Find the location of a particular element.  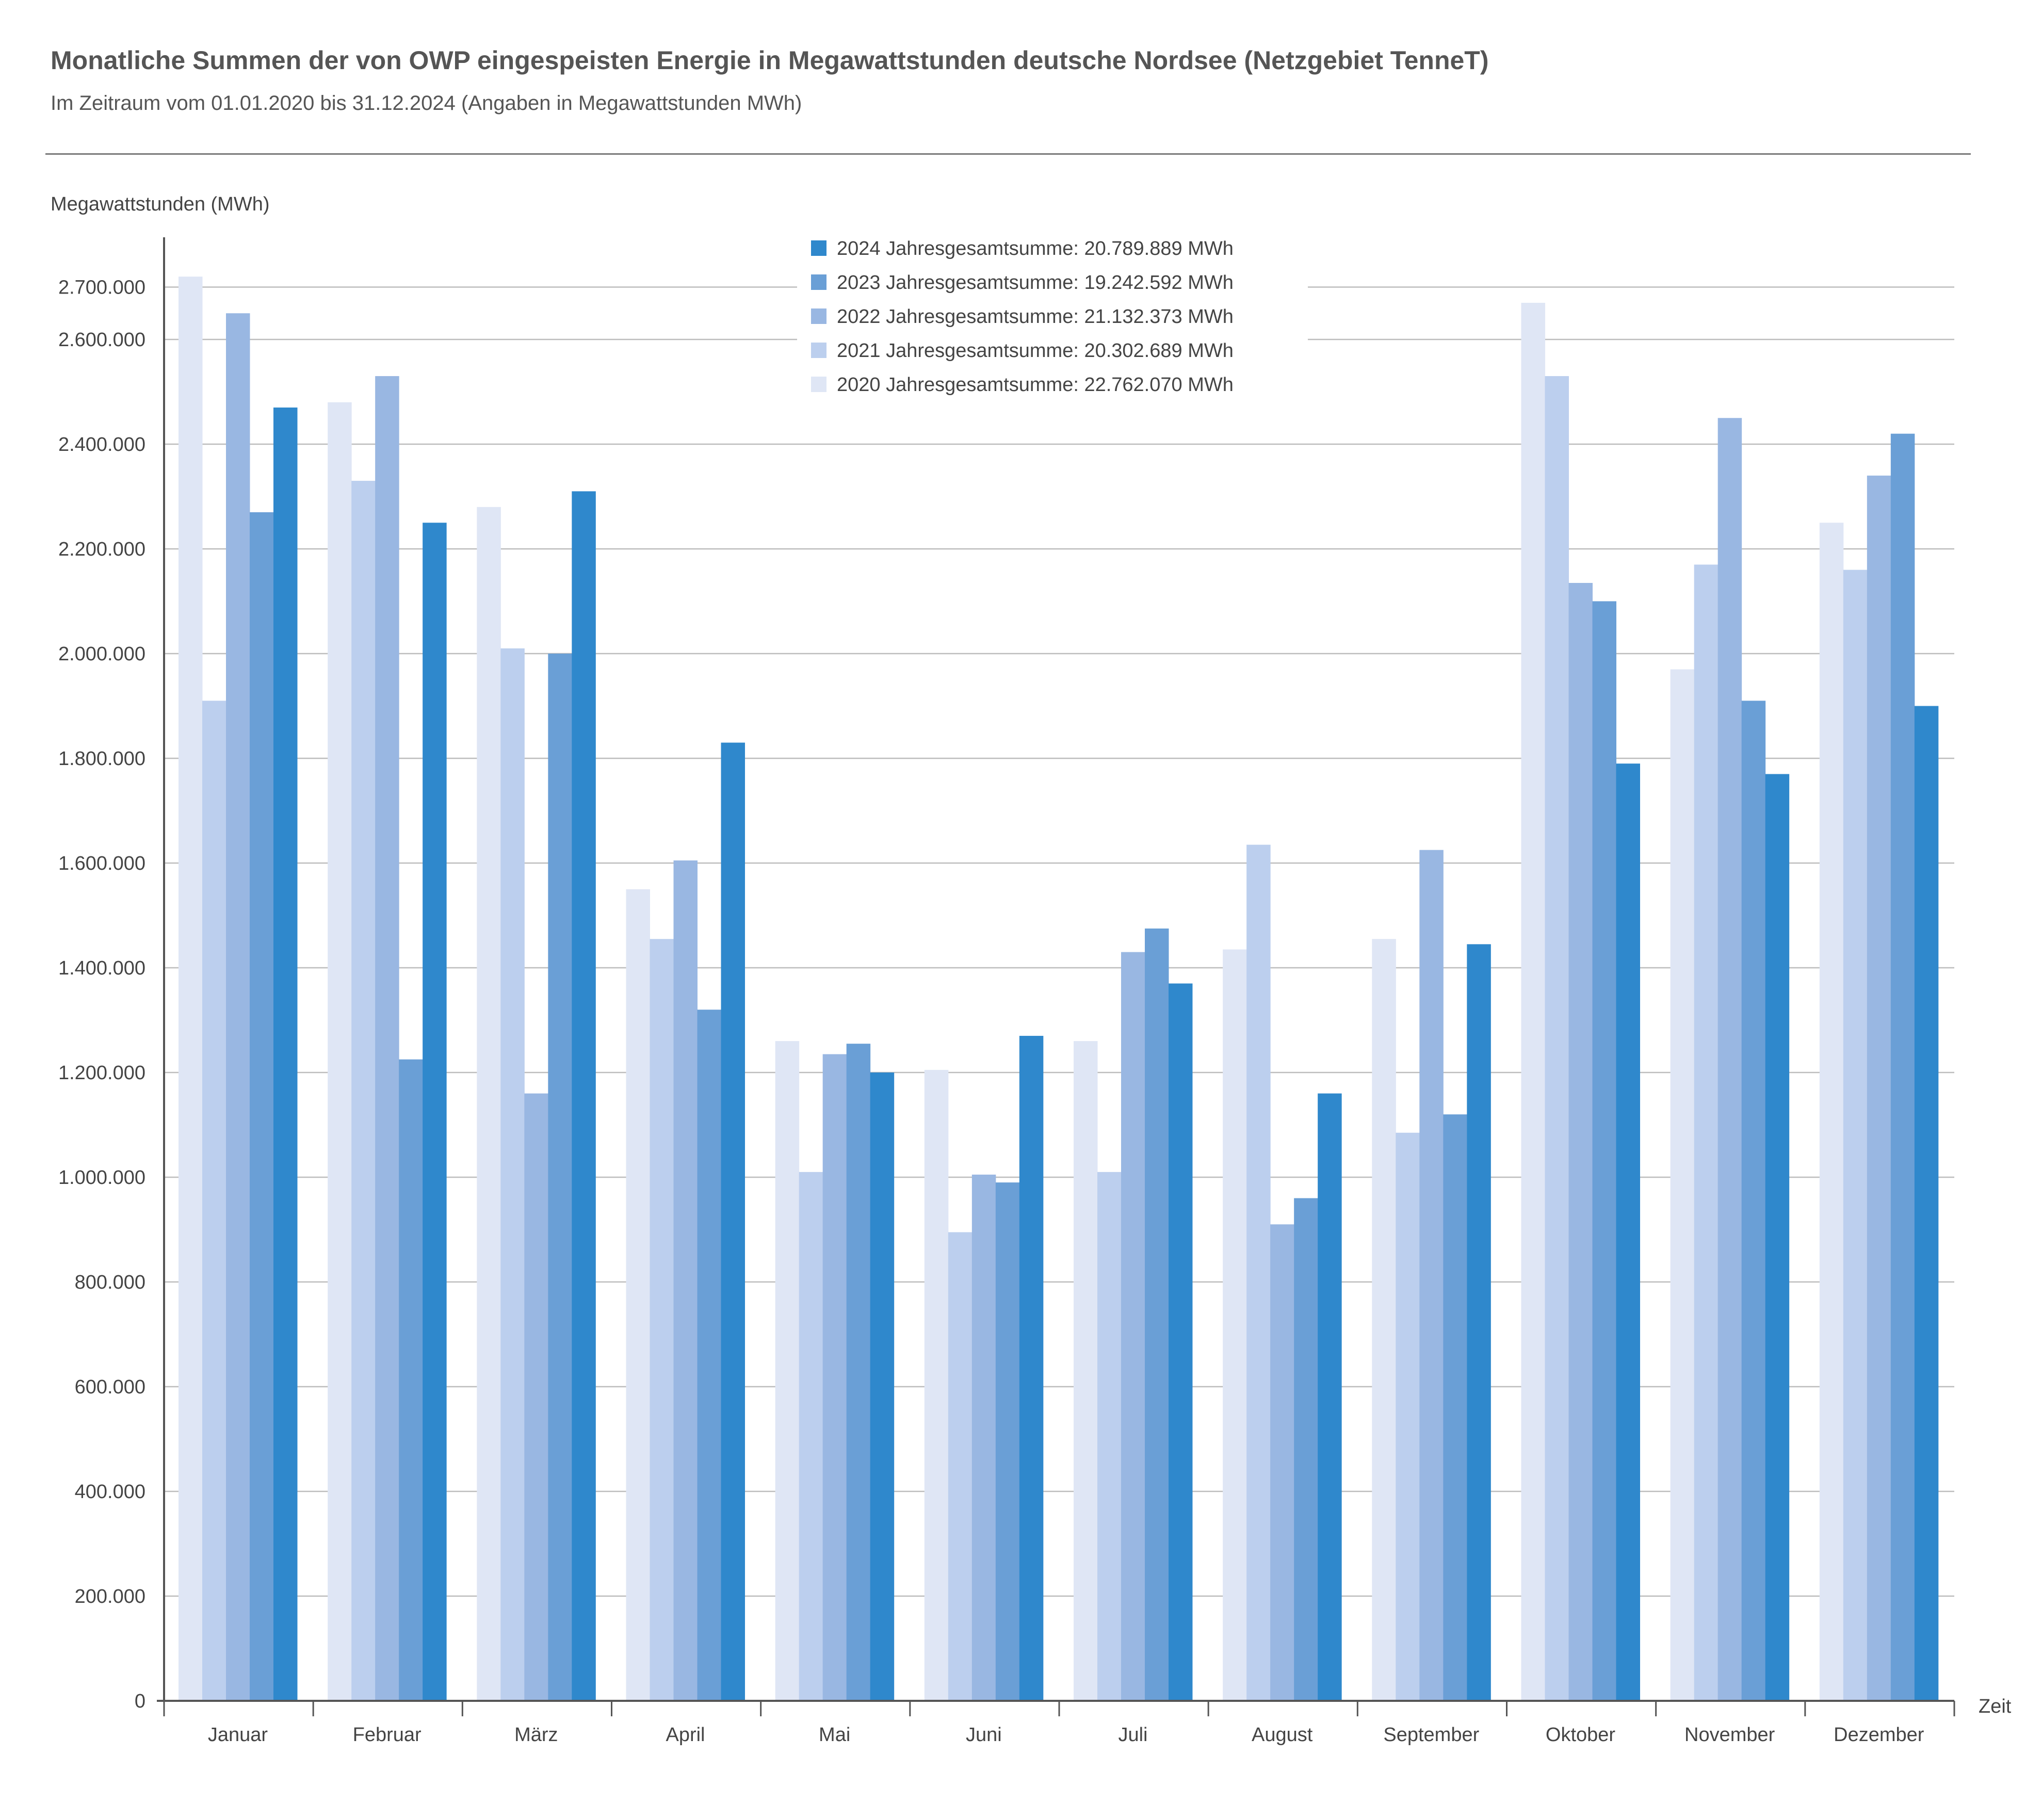

bar-2024-januar is located at coordinates (285, 1054).